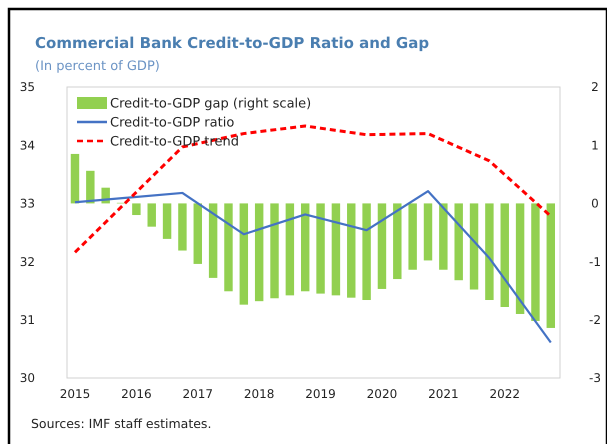  I want to click on y-tick-label: 35, so click(27, 87).